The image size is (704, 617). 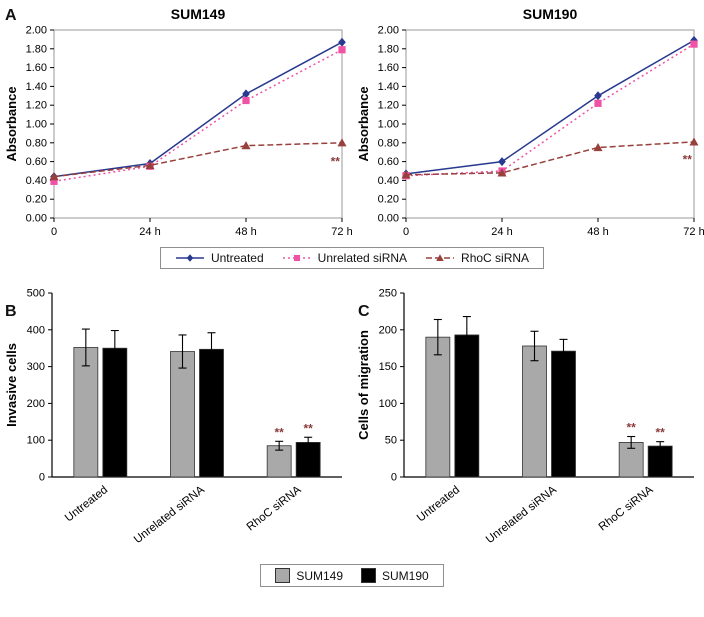 I want to click on y-tick-label: 500, so click(x=36, y=294).